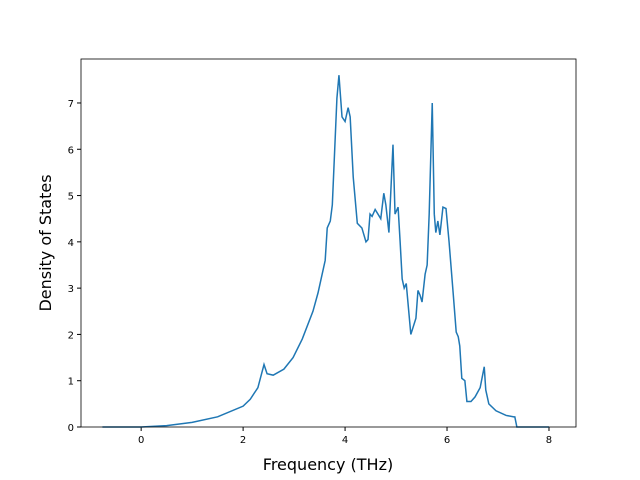 The image size is (640, 480). I want to click on x-tick-label: 6, so click(447, 440).